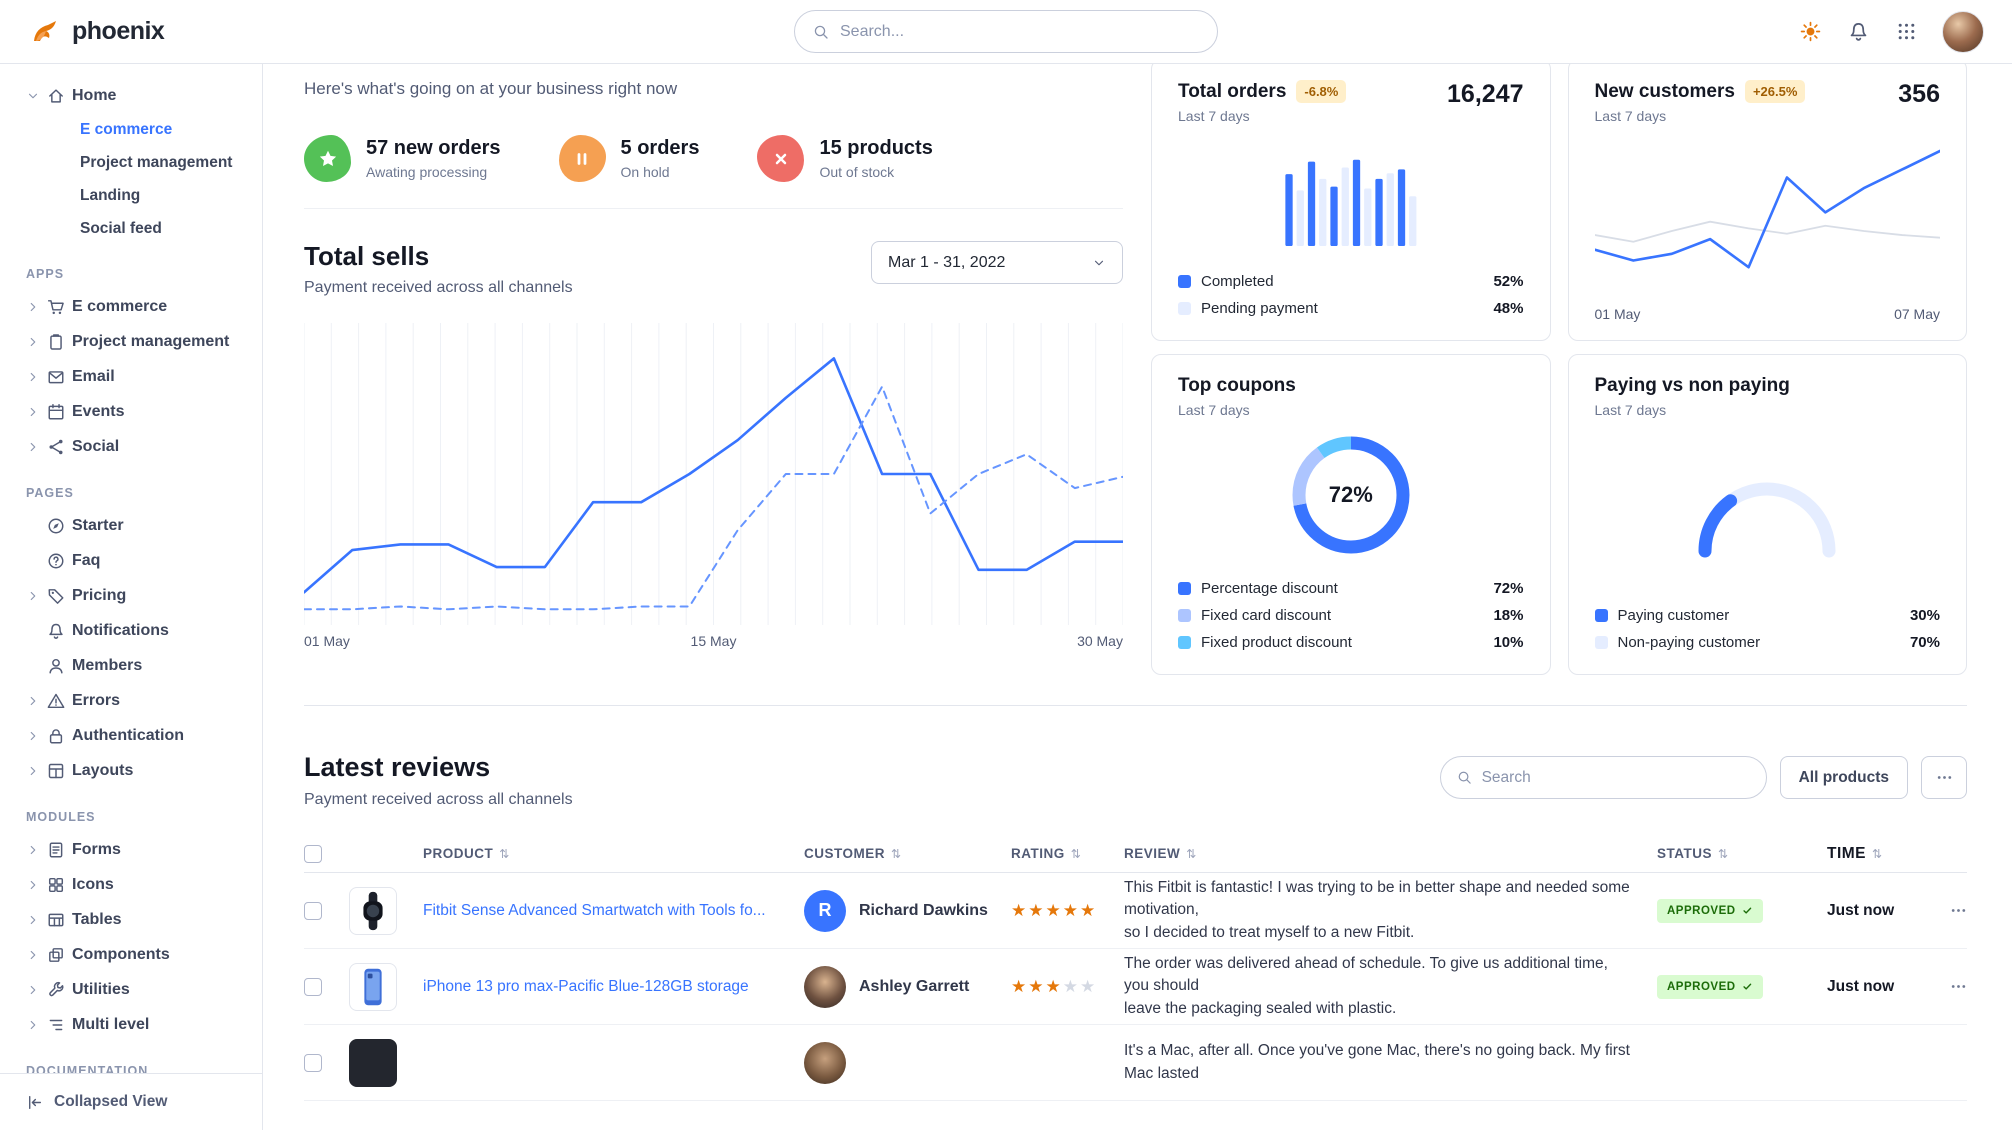 This screenshot has height=1130, width=2012. What do you see at coordinates (373, 910) in the screenshot?
I see `product-image-smartwatch` at bounding box center [373, 910].